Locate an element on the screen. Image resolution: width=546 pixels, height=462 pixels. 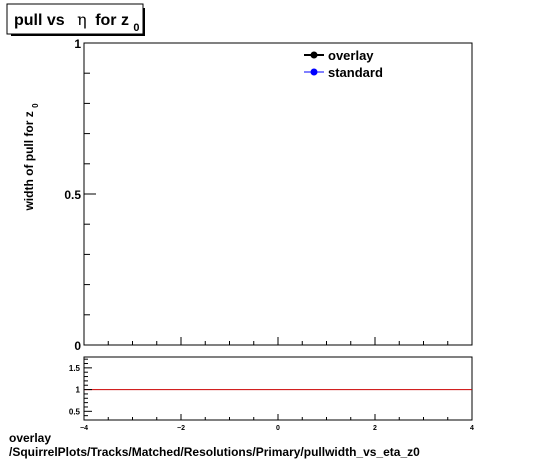
y-axis-label: width of pull for z is located at coordinates (29, 161).